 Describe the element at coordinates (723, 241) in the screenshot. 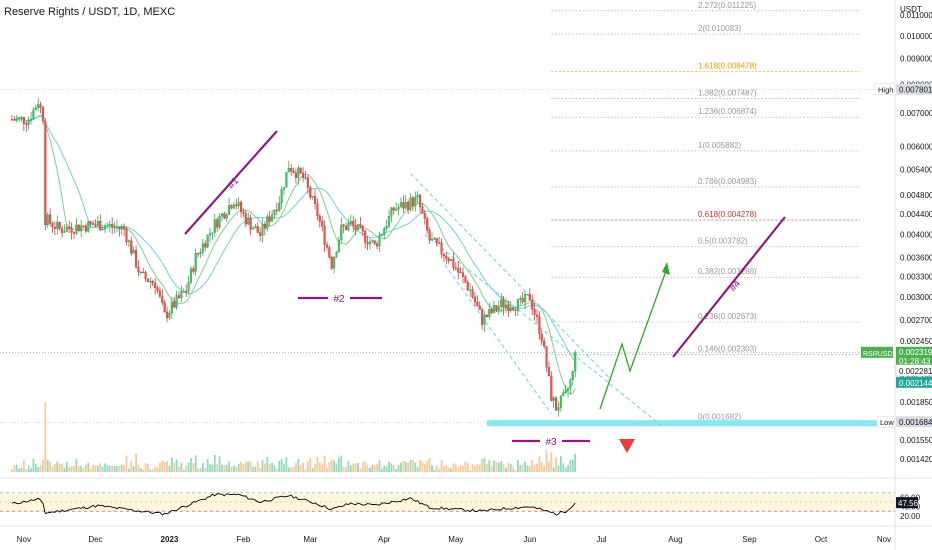

I see `fib-level-label: 0.5(0.003782)` at that location.